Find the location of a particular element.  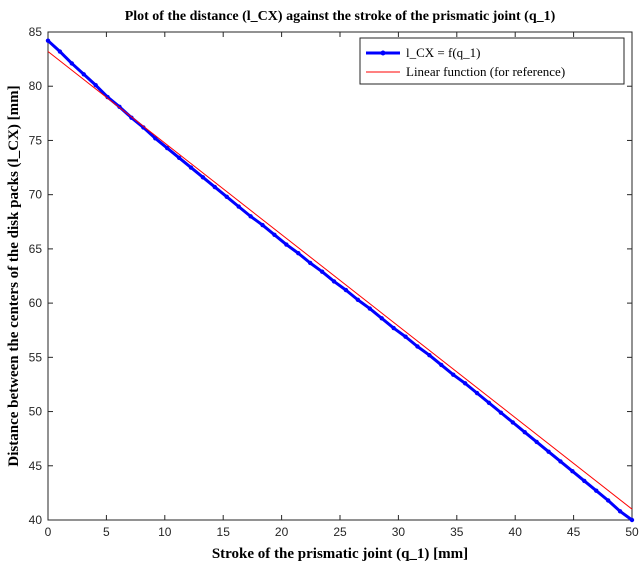

y-tick-label-5: 65 is located at coordinates (36, 249).